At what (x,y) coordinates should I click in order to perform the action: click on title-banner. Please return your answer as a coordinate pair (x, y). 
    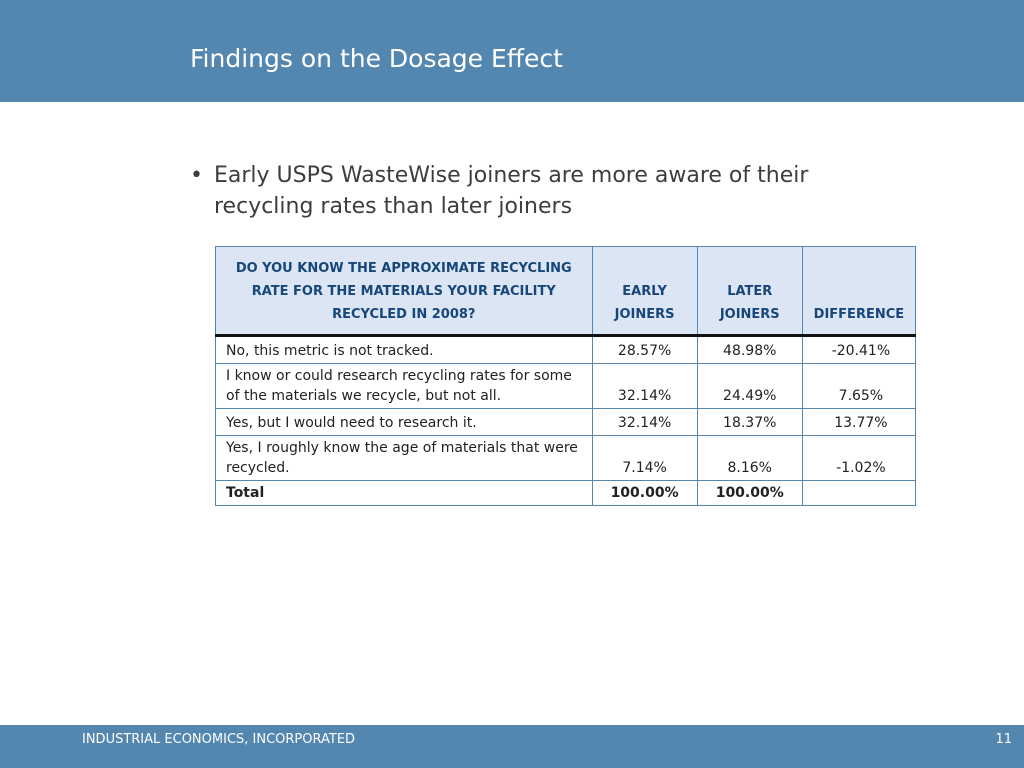
    Looking at the image, I should click on (512, 51).